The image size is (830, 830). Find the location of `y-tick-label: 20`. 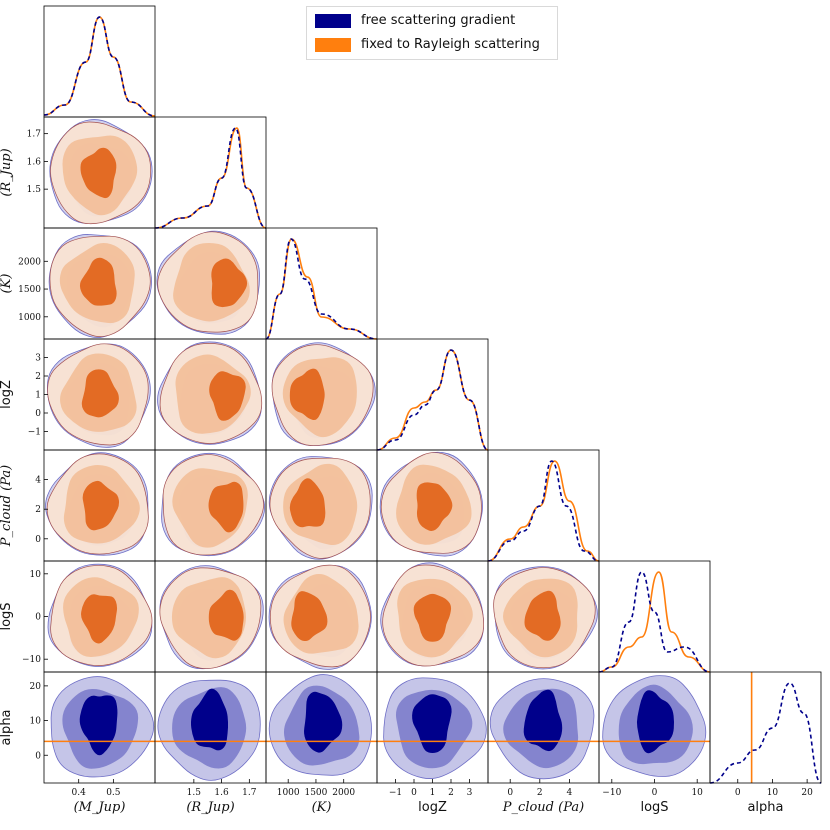

y-tick-label: 20 is located at coordinates (36, 687).